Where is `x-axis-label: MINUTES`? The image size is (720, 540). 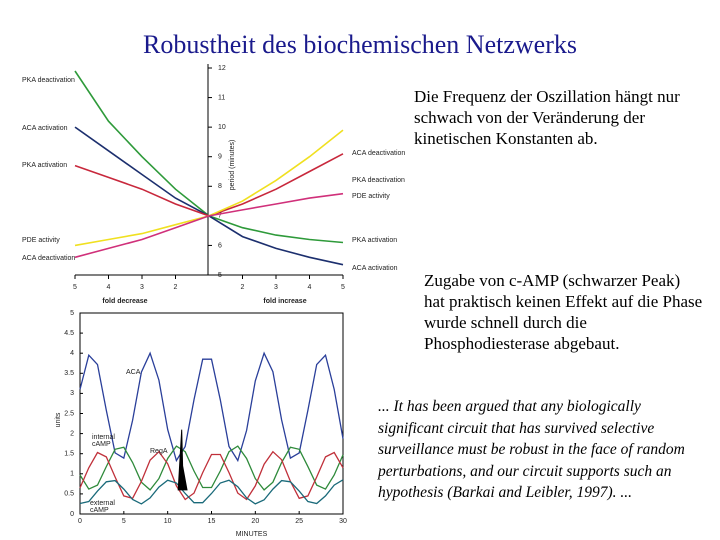 x-axis-label: MINUTES is located at coordinates (252, 534).